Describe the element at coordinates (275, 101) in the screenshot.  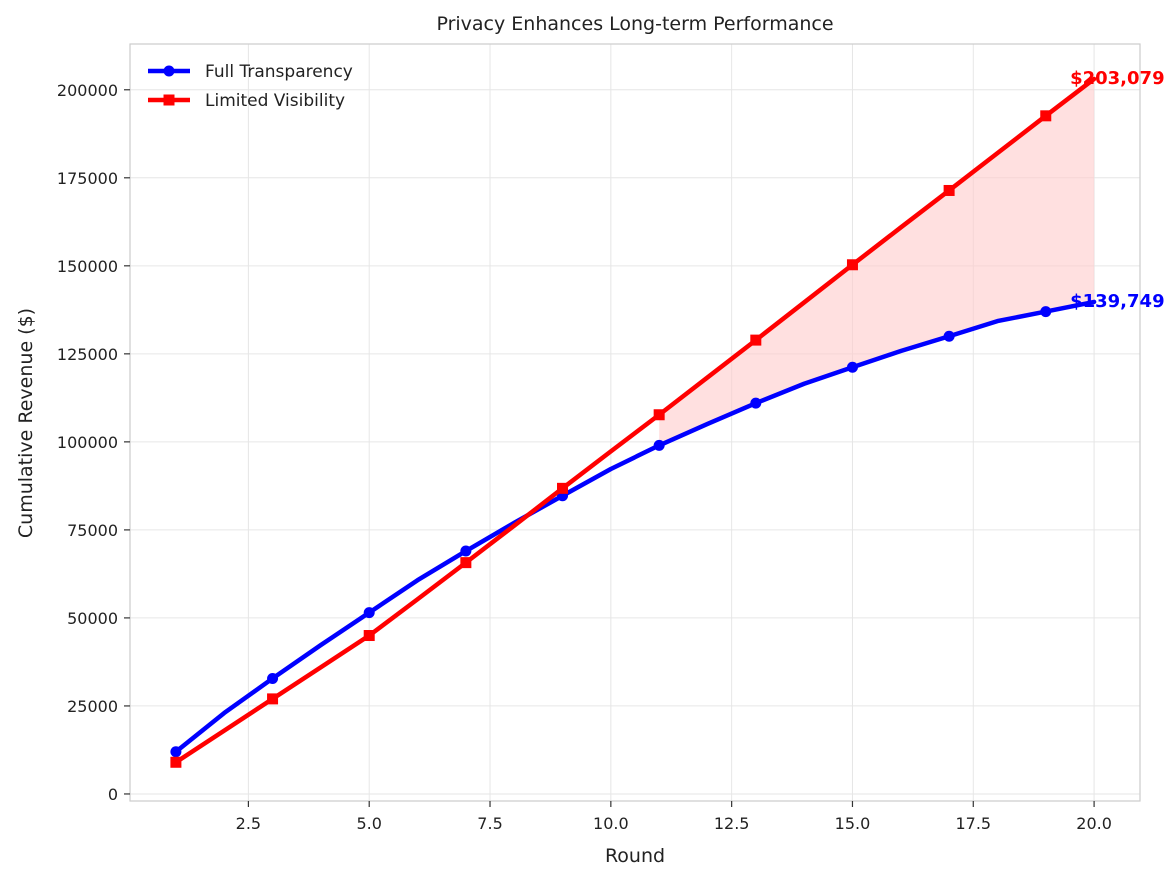
I see `legend-label-limited-visibility: Limited Visibility` at that location.